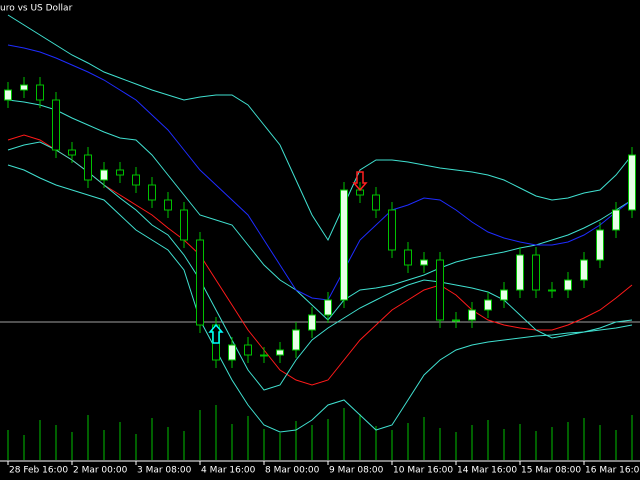 This screenshot has height=480, width=640. Describe the element at coordinates (36, 9) in the screenshot. I see `chart-title: uro vs US Dollar` at that location.